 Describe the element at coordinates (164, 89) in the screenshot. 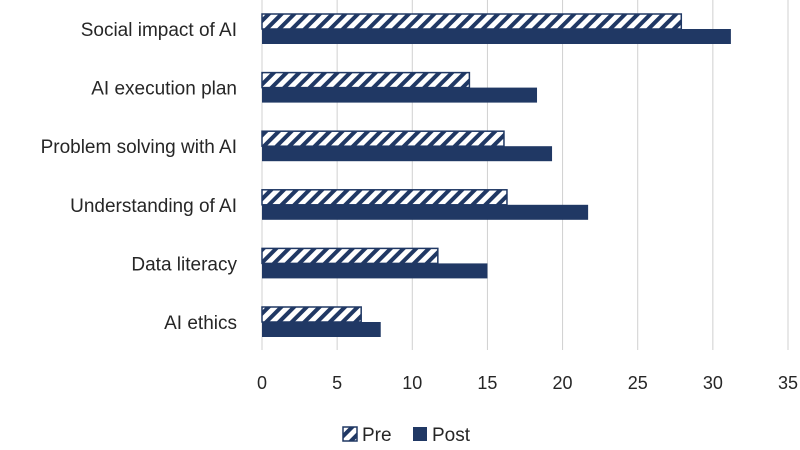

I see `category-label: AI execution plan` at that location.